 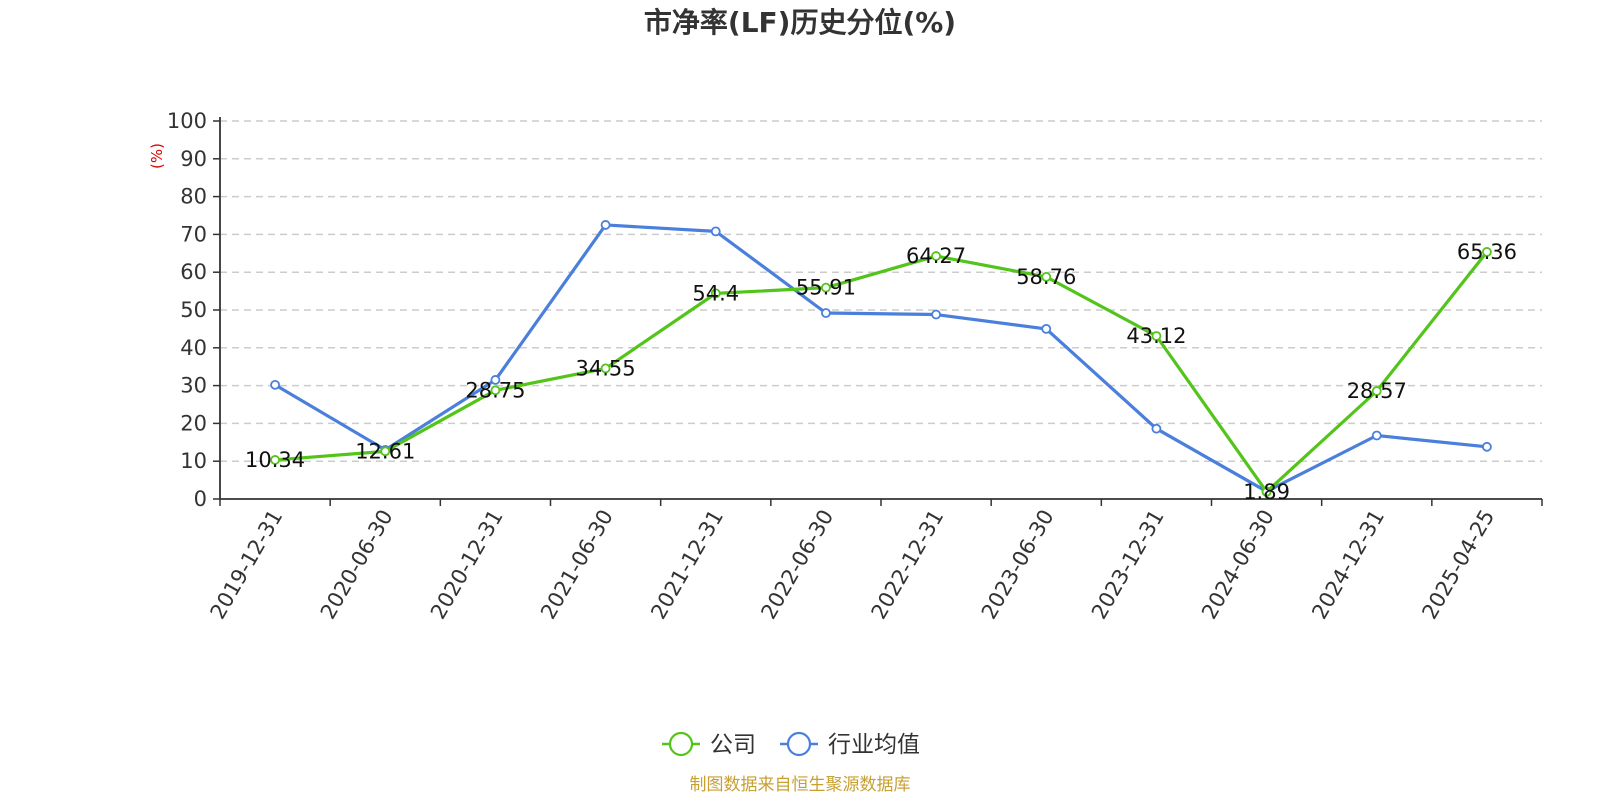 I want to click on y-tick-label: 0, so click(x=200, y=499).